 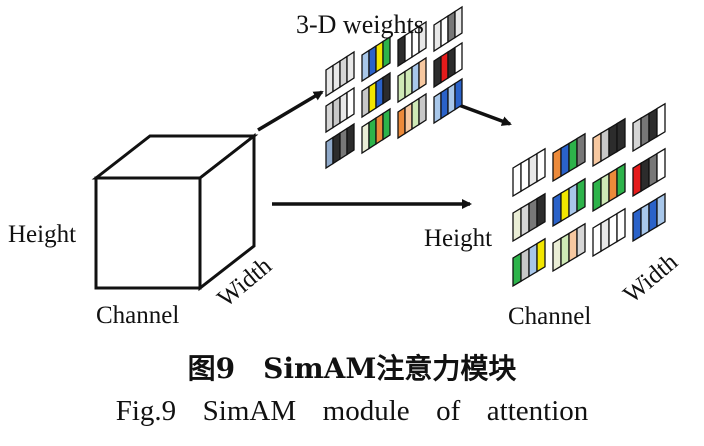 I want to click on input-channel-label: Channel, so click(x=137, y=315).